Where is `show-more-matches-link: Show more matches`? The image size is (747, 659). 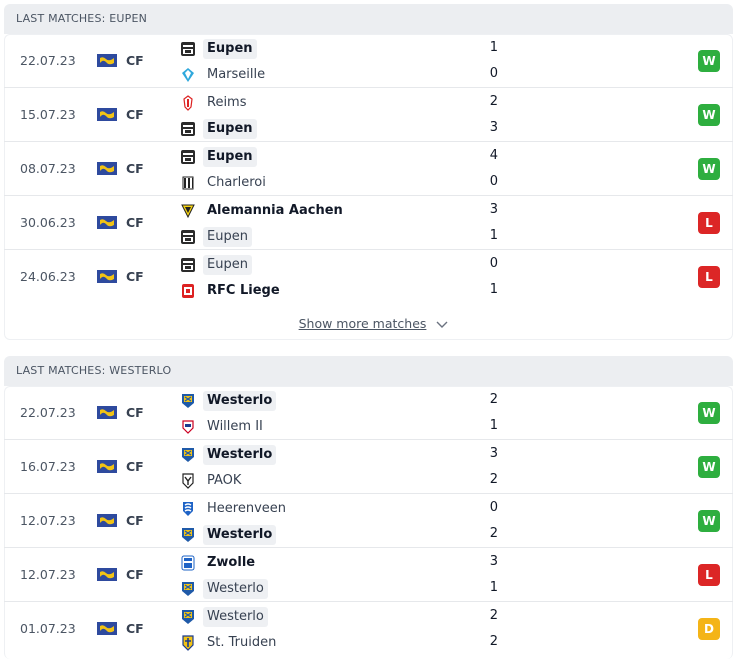
show-more-matches-link: Show more matches is located at coordinates (373, 324).